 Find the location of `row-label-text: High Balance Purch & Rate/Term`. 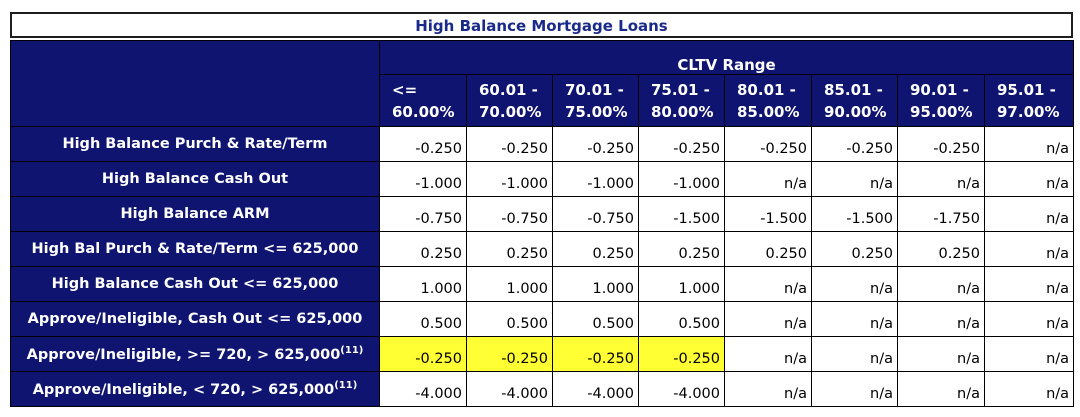

row-label-text: High Balance Purch & Rate/Term is located at coordinates (195, 144).